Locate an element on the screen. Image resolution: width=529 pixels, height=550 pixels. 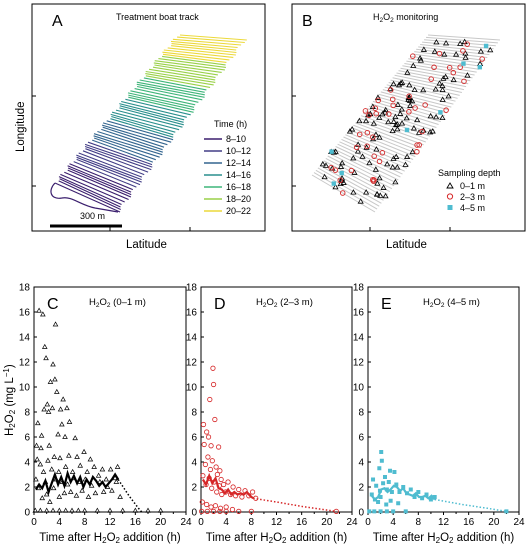
panel-letter: C is located at coordinates (53, 304).